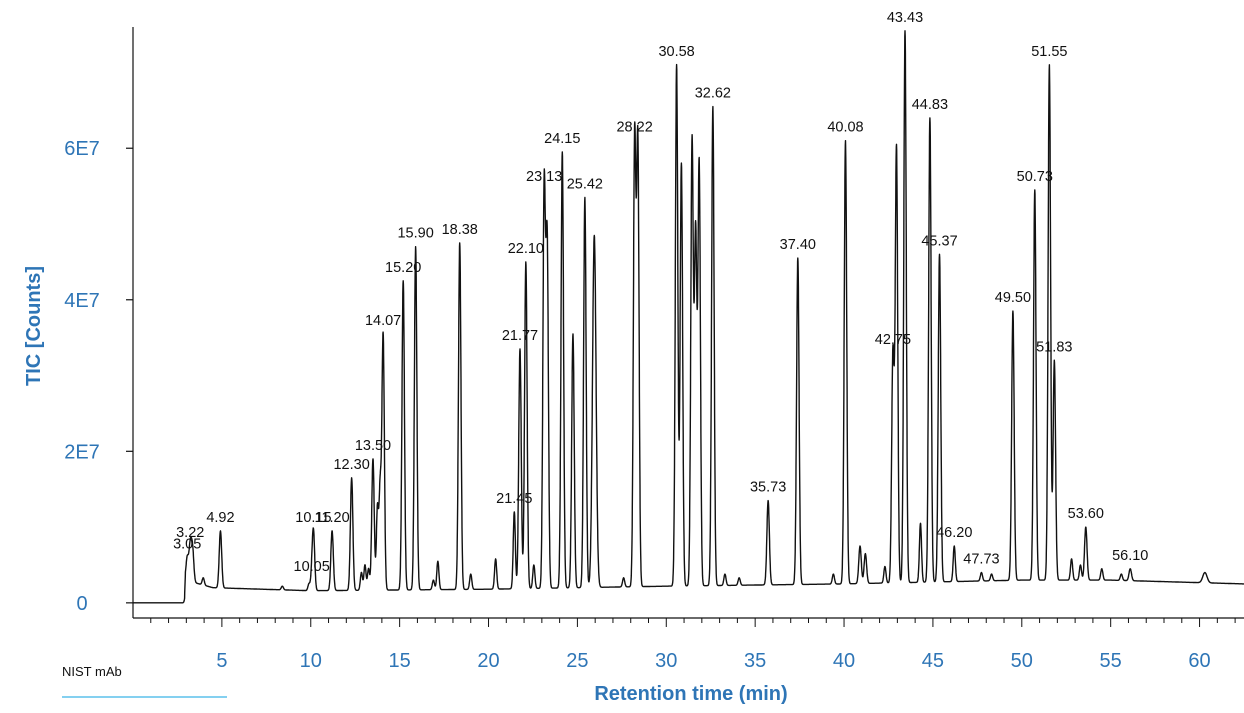 This screenshot has width=1244, height=713. Describe the element at coordinates (526, 249) in the screenshot. I see `peak-label: 22.10` at that location.